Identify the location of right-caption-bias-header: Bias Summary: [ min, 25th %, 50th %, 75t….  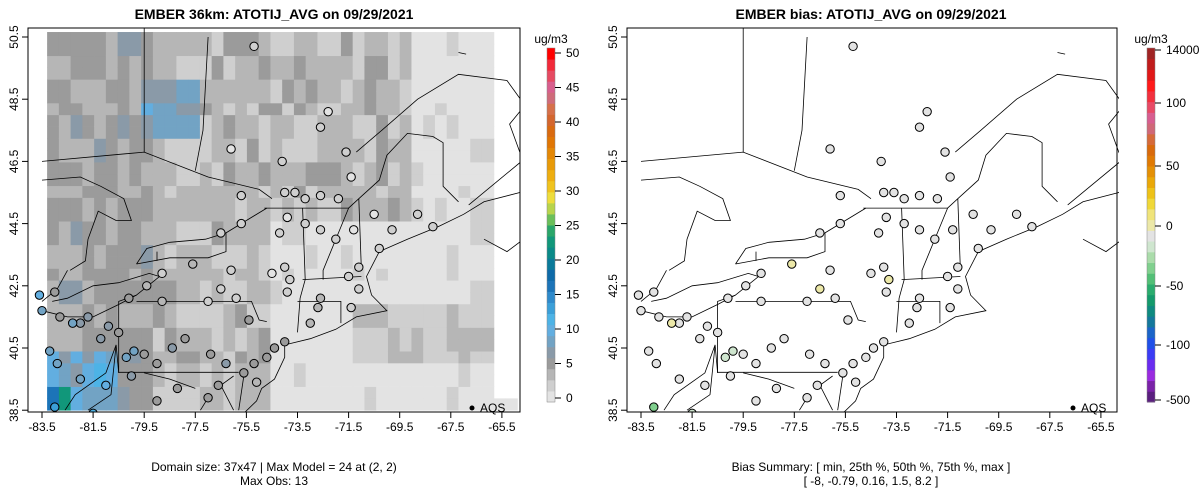
(871, 467).